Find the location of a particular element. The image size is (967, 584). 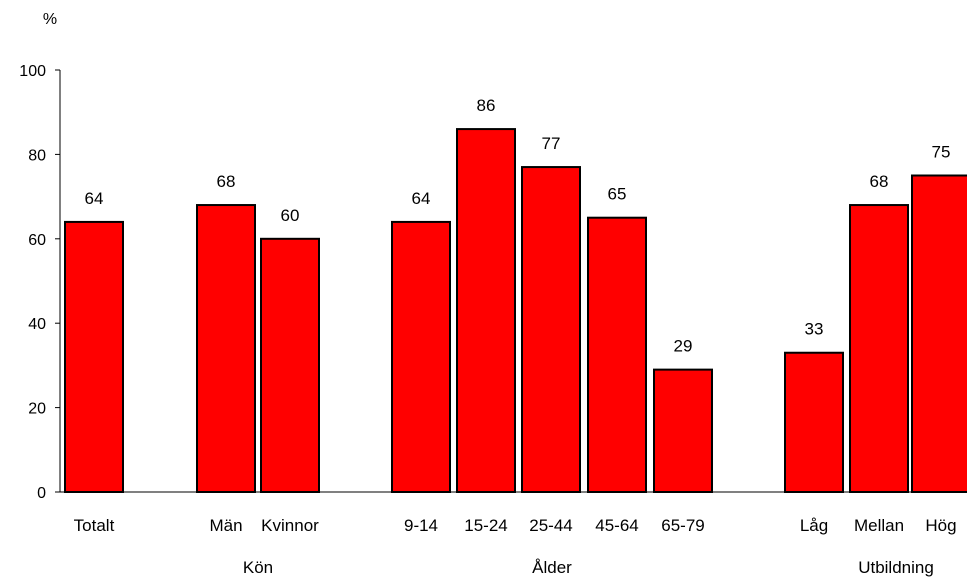

group-labels: Kön Ålder Utbildning is located at coordinates (588, 567).